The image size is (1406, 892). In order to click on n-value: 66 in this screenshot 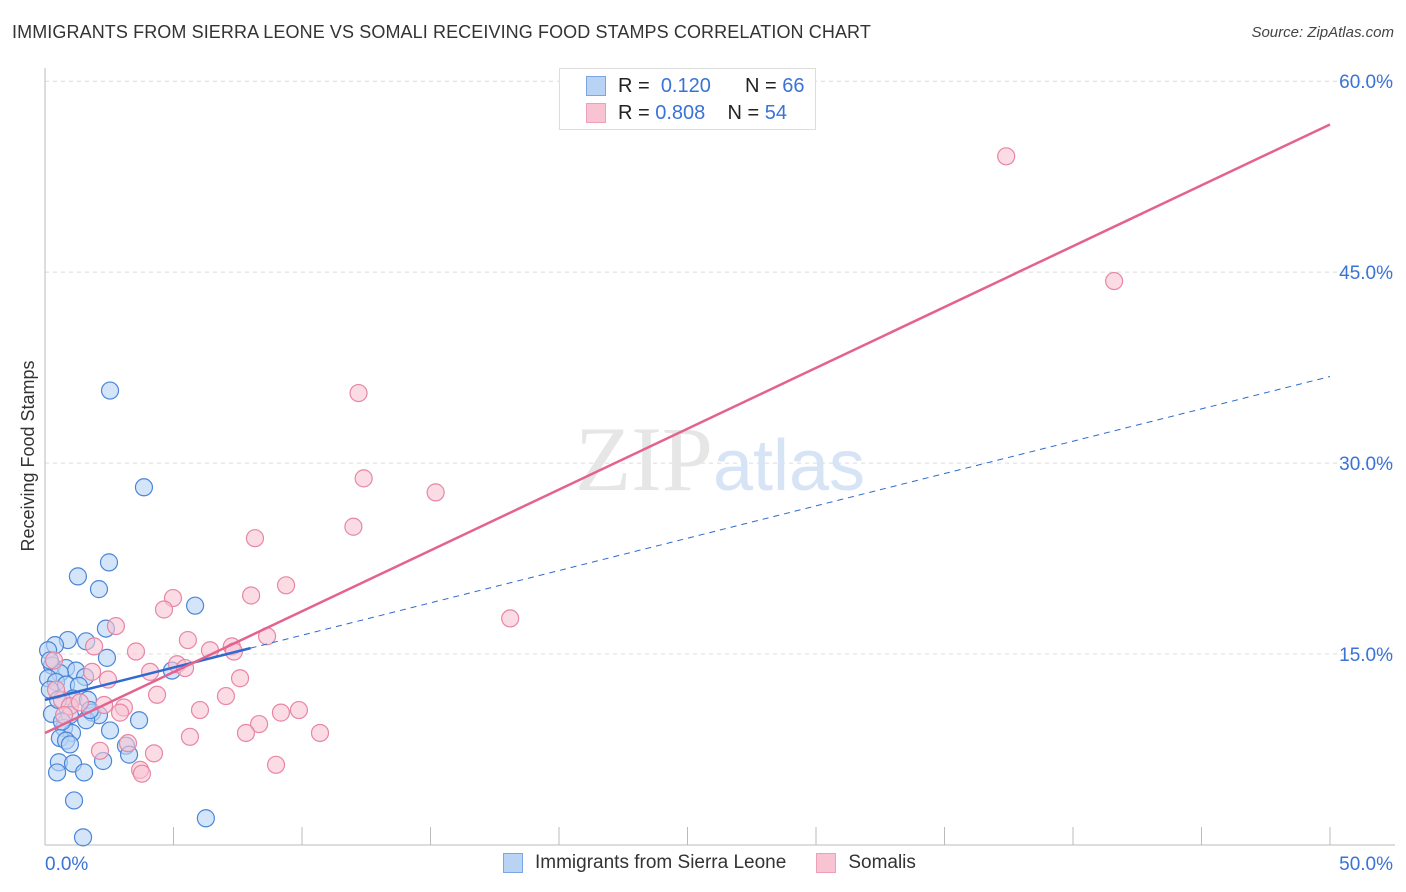, I will do `click(793, 85)`.